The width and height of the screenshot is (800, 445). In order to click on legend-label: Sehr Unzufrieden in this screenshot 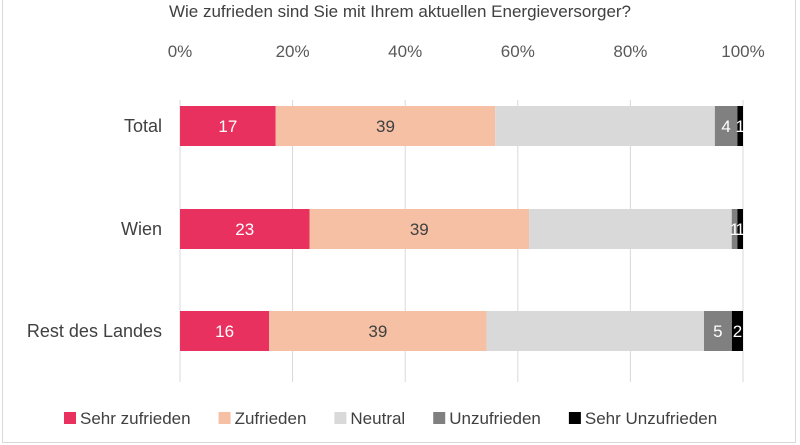, I will do `click(651, 418)`.